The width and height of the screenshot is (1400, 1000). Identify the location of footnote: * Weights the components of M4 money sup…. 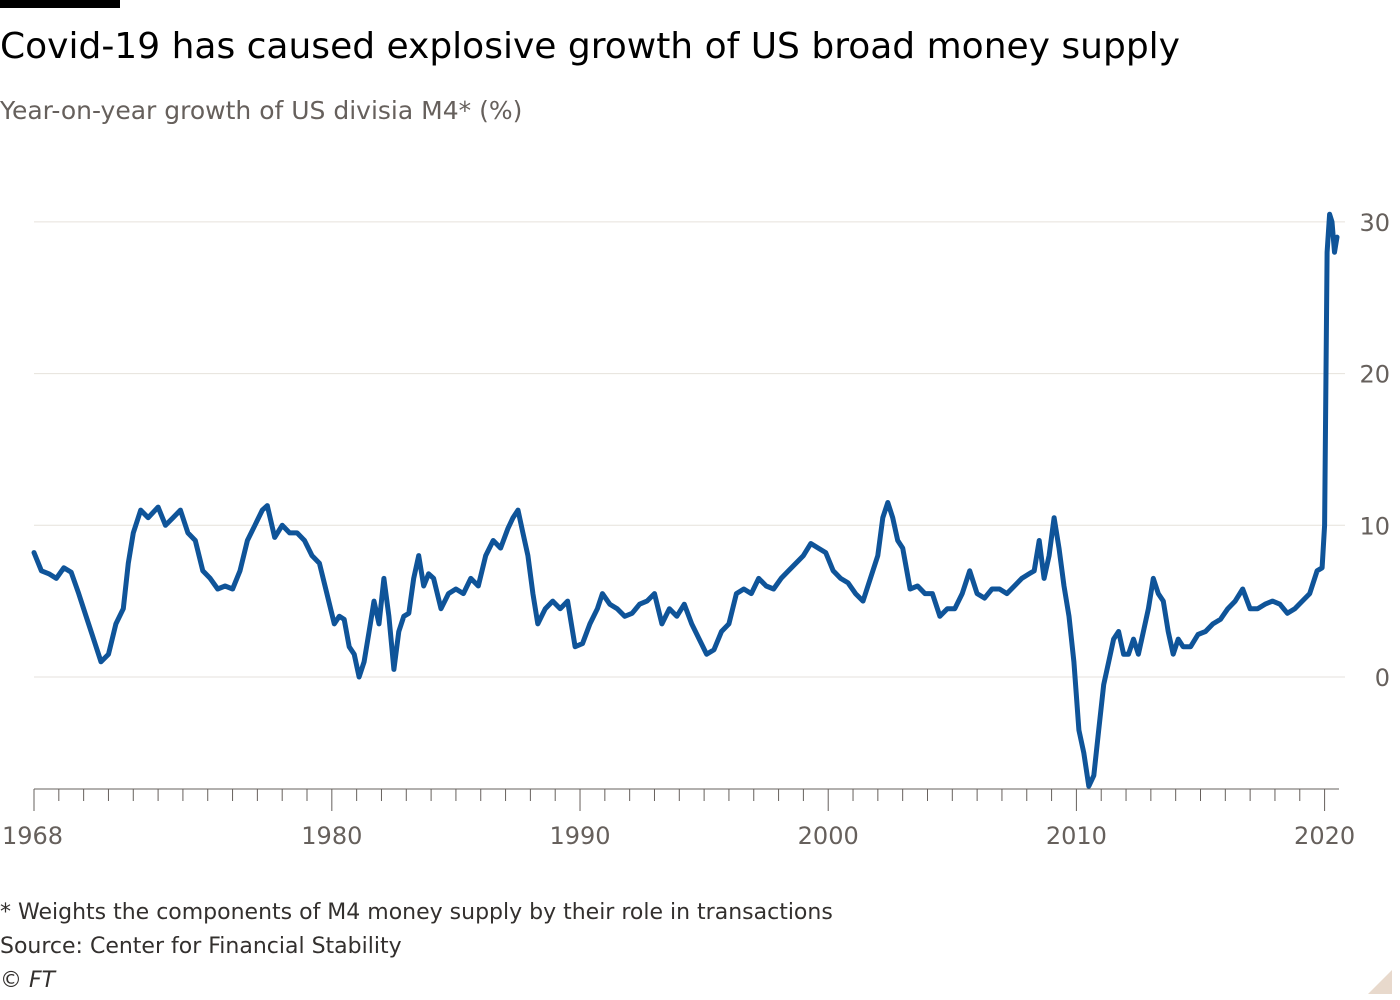
(416, 912).